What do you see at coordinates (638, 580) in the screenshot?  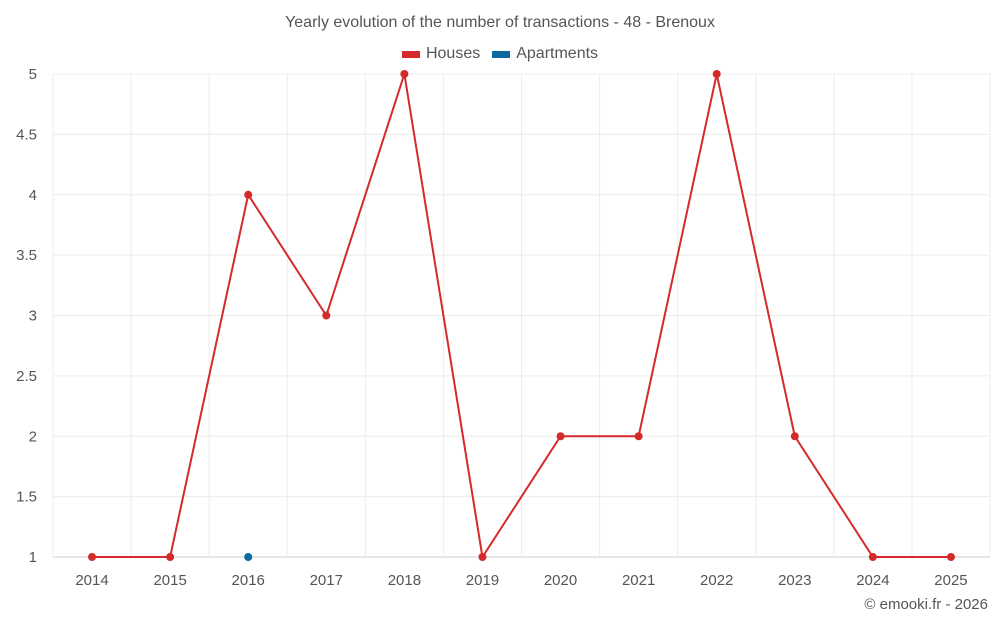 I see `x-tick-label: 2021` at bounding box center [638, 580].